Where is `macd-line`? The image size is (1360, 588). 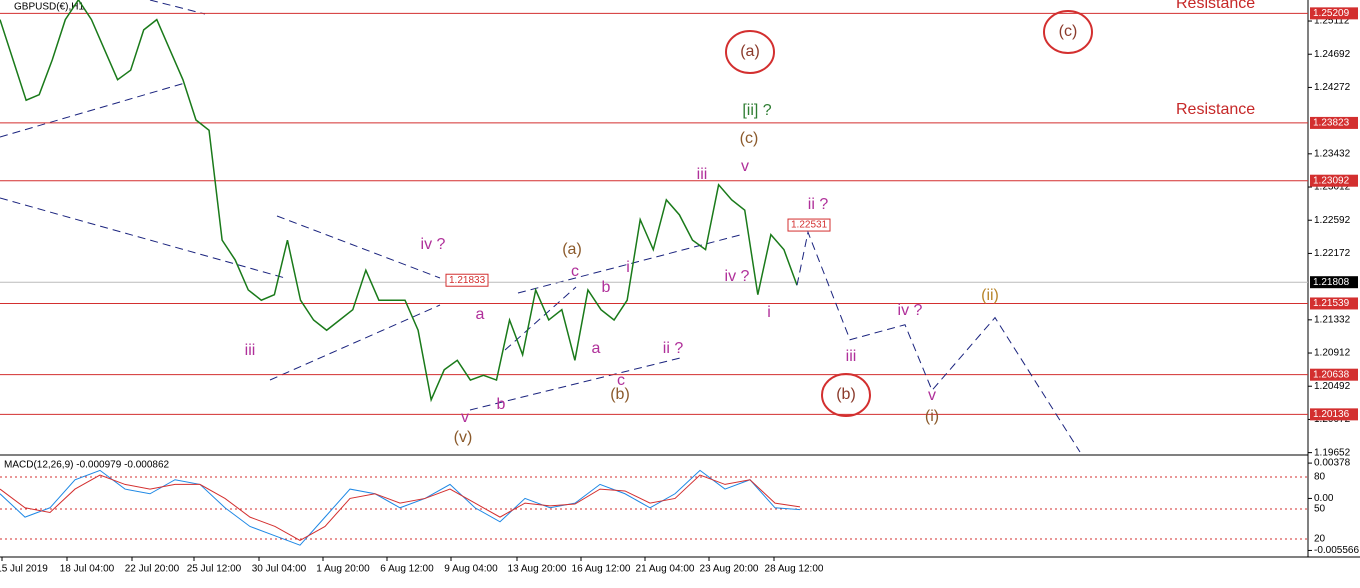 macd-line is located at coordinates (400, 508).